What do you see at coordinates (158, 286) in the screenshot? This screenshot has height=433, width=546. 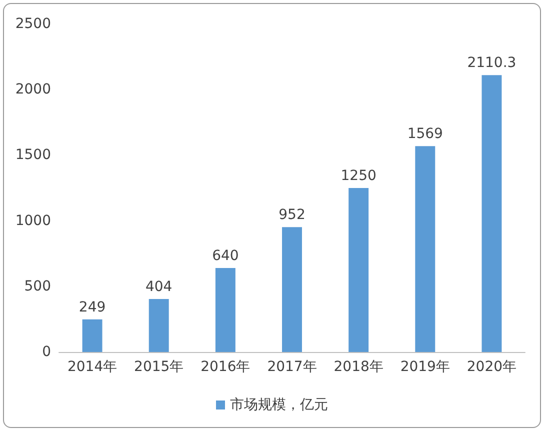 I see `data-label: 404` at bounding box center [158, 286].